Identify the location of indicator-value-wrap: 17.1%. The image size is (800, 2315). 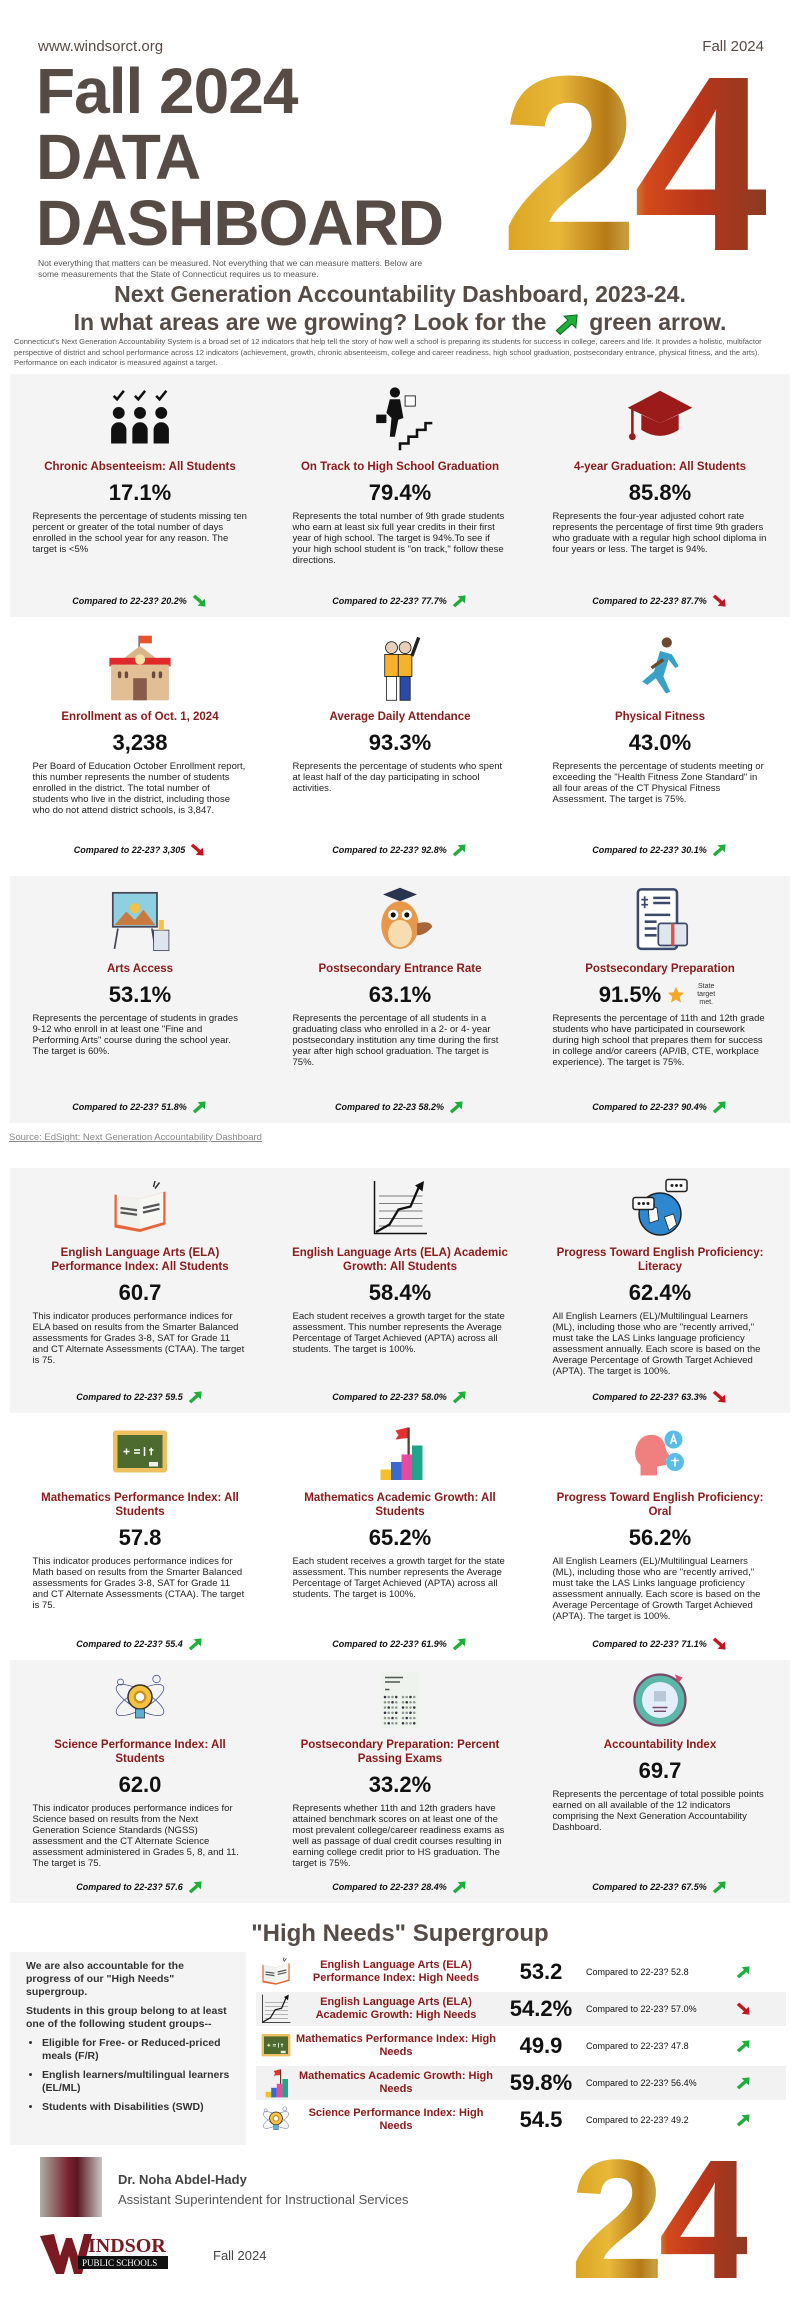
(140, 493).